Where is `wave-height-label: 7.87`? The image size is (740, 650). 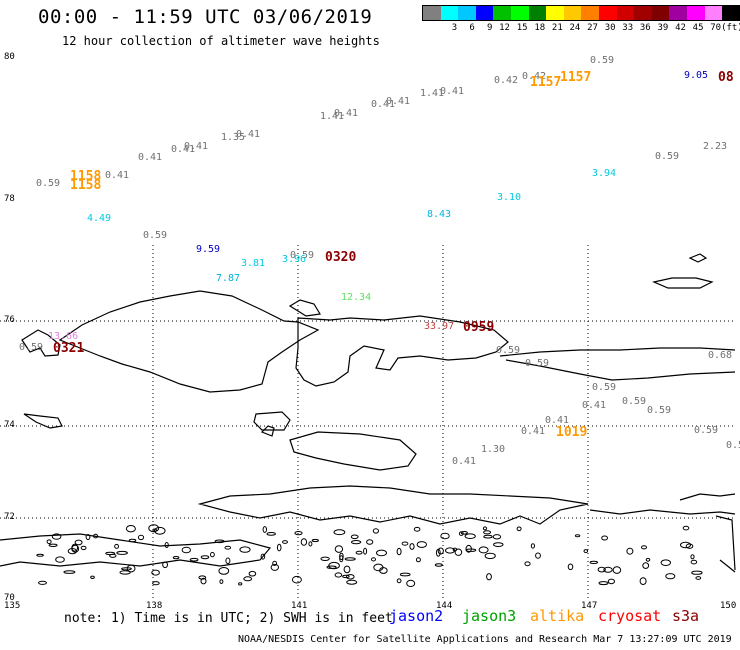 wave-height-label: 7.87 is located at coordinates (228, 278).